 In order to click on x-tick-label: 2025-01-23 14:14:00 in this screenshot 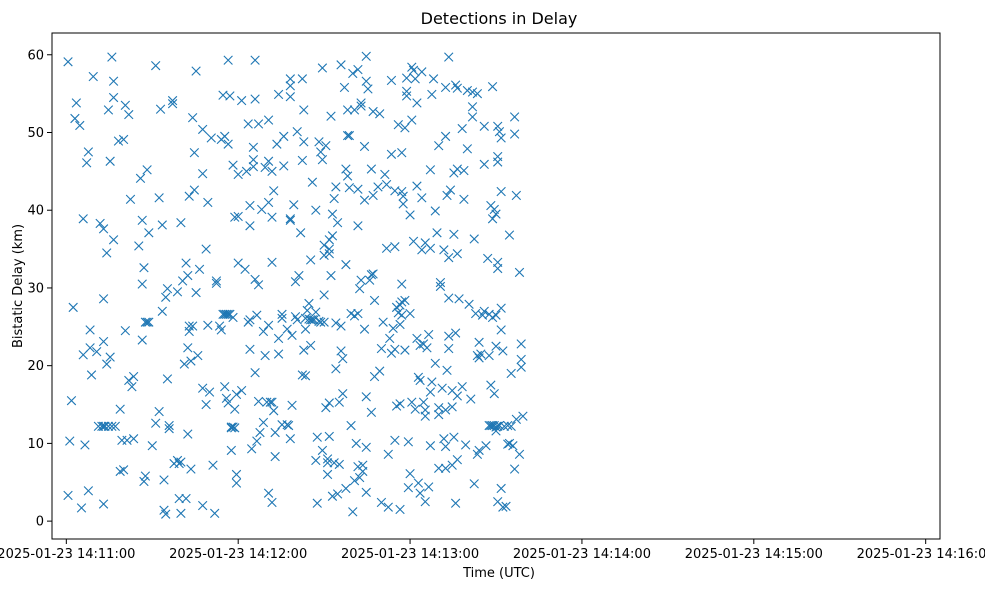, I will do `click(582, 554)`.